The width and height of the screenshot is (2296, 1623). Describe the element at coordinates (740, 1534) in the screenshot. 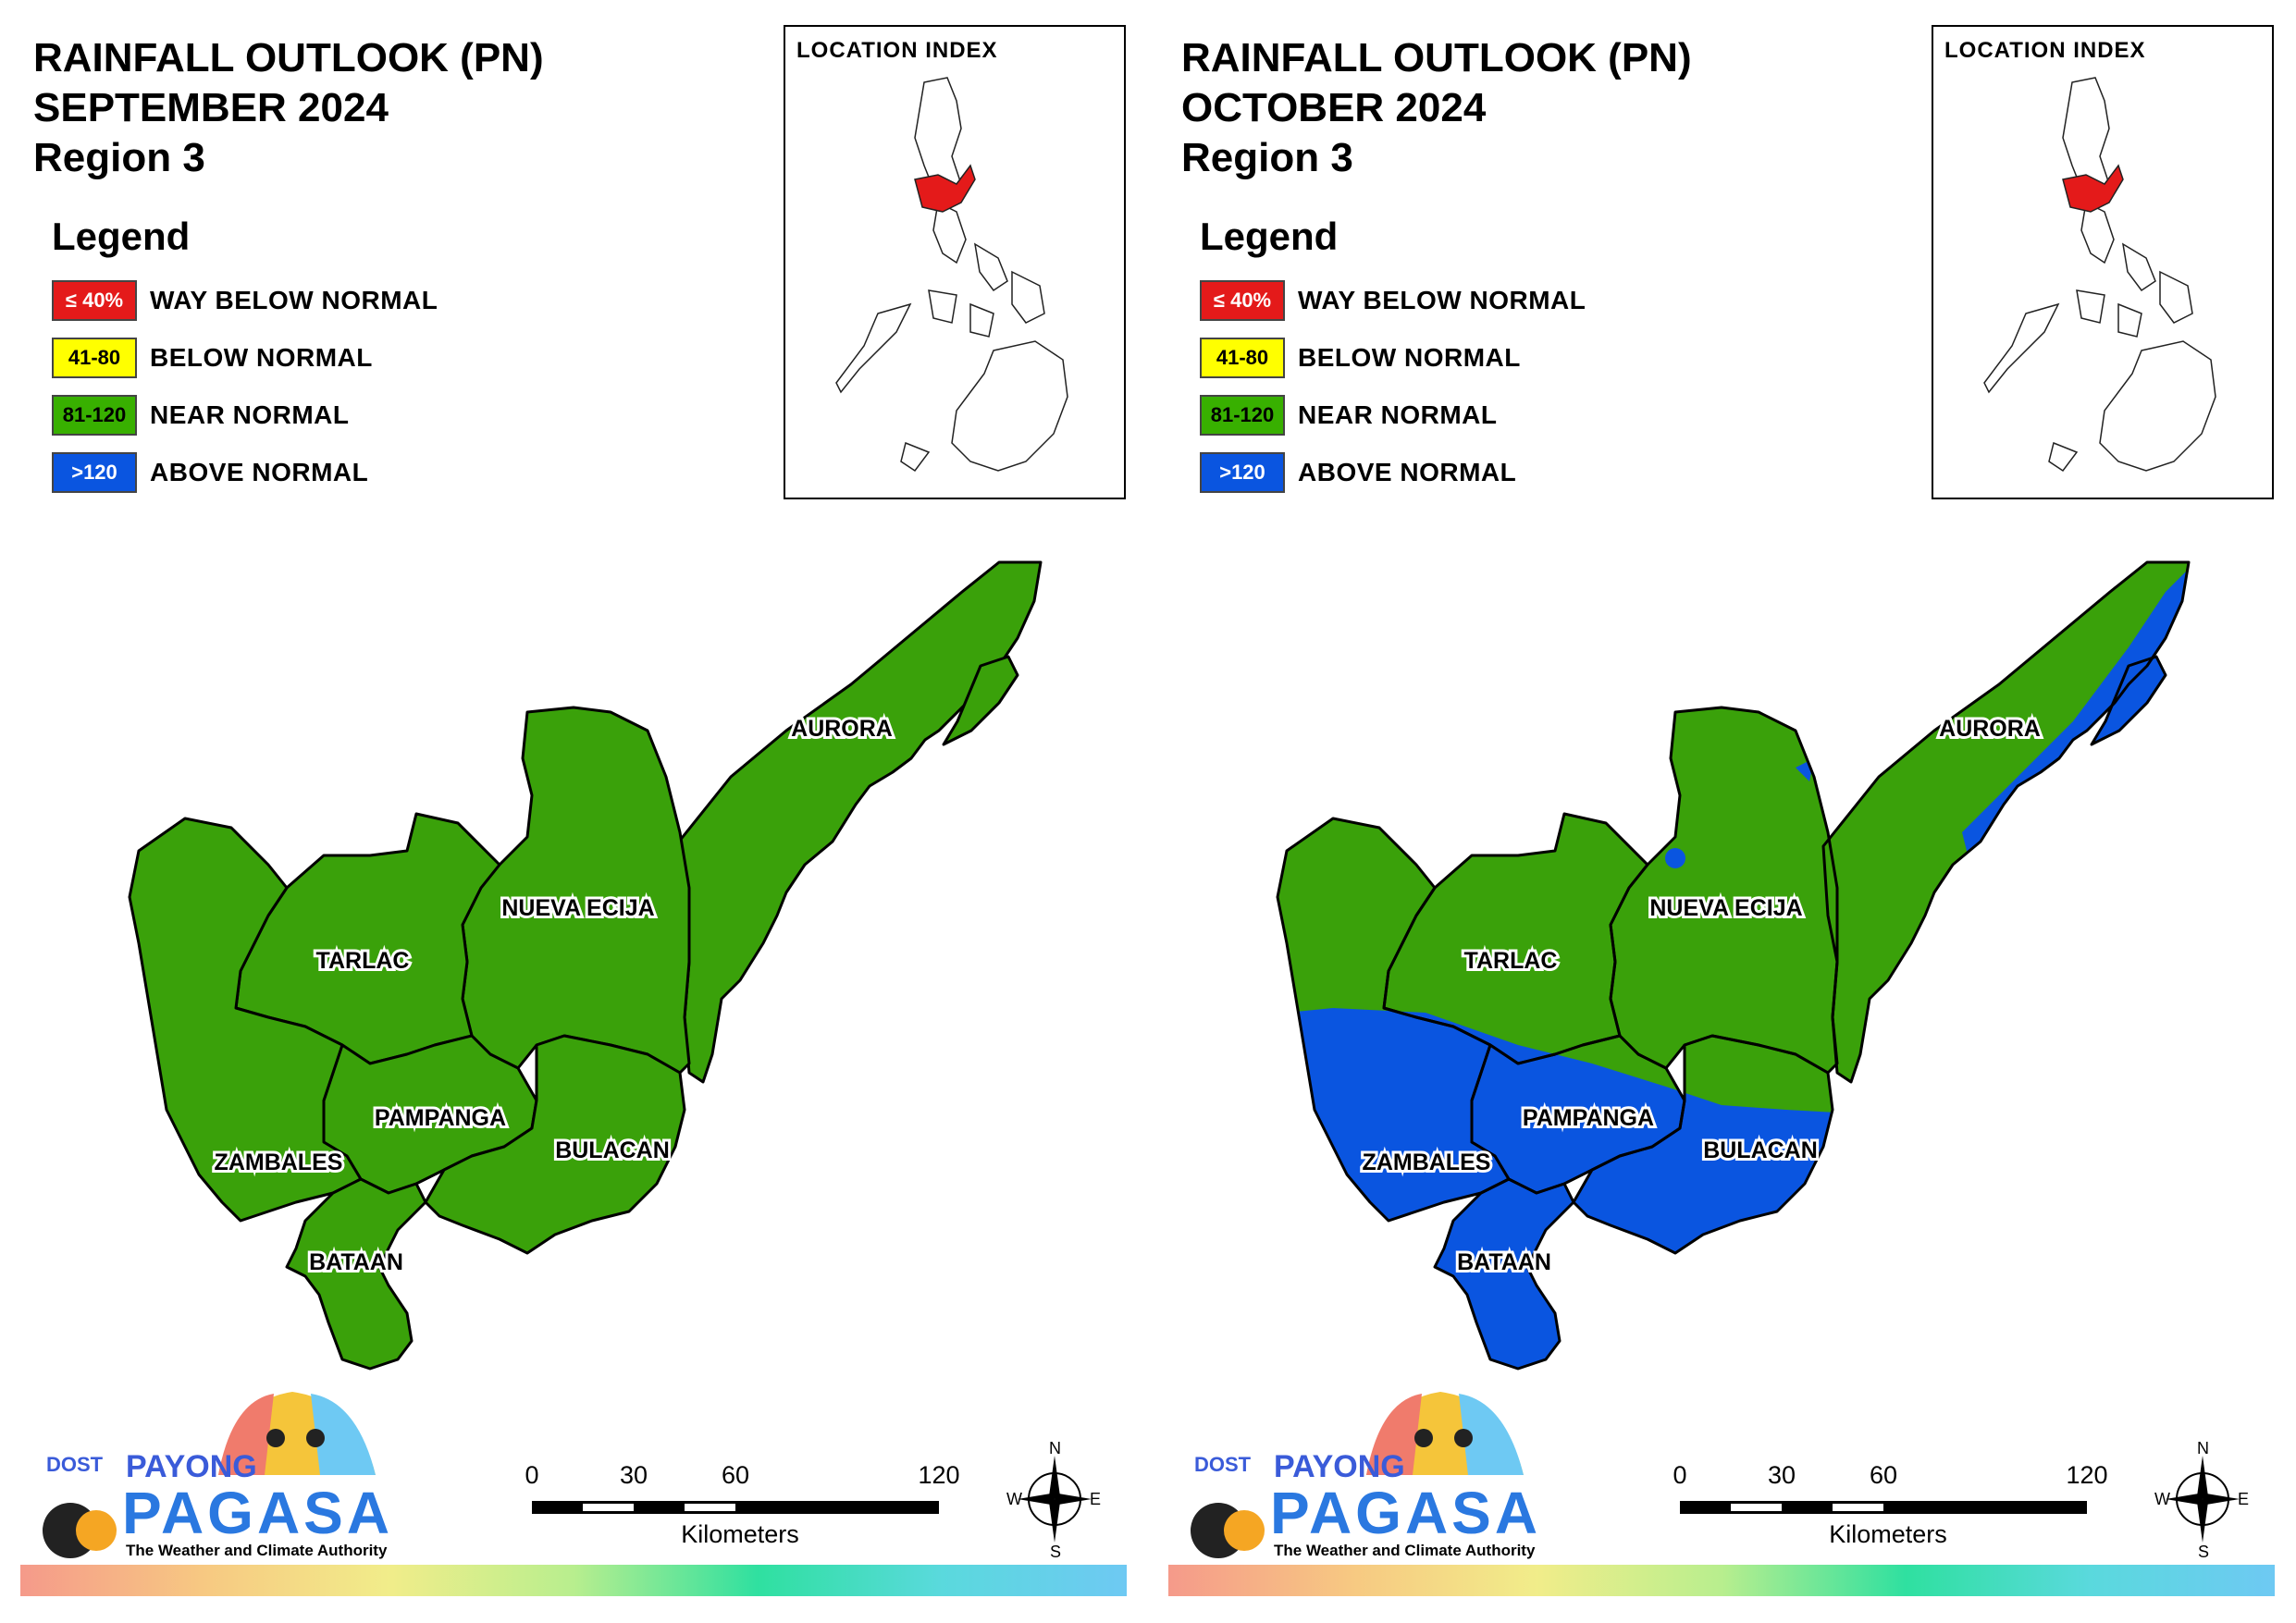

I see `scale-unit: Kilometers` at that location.